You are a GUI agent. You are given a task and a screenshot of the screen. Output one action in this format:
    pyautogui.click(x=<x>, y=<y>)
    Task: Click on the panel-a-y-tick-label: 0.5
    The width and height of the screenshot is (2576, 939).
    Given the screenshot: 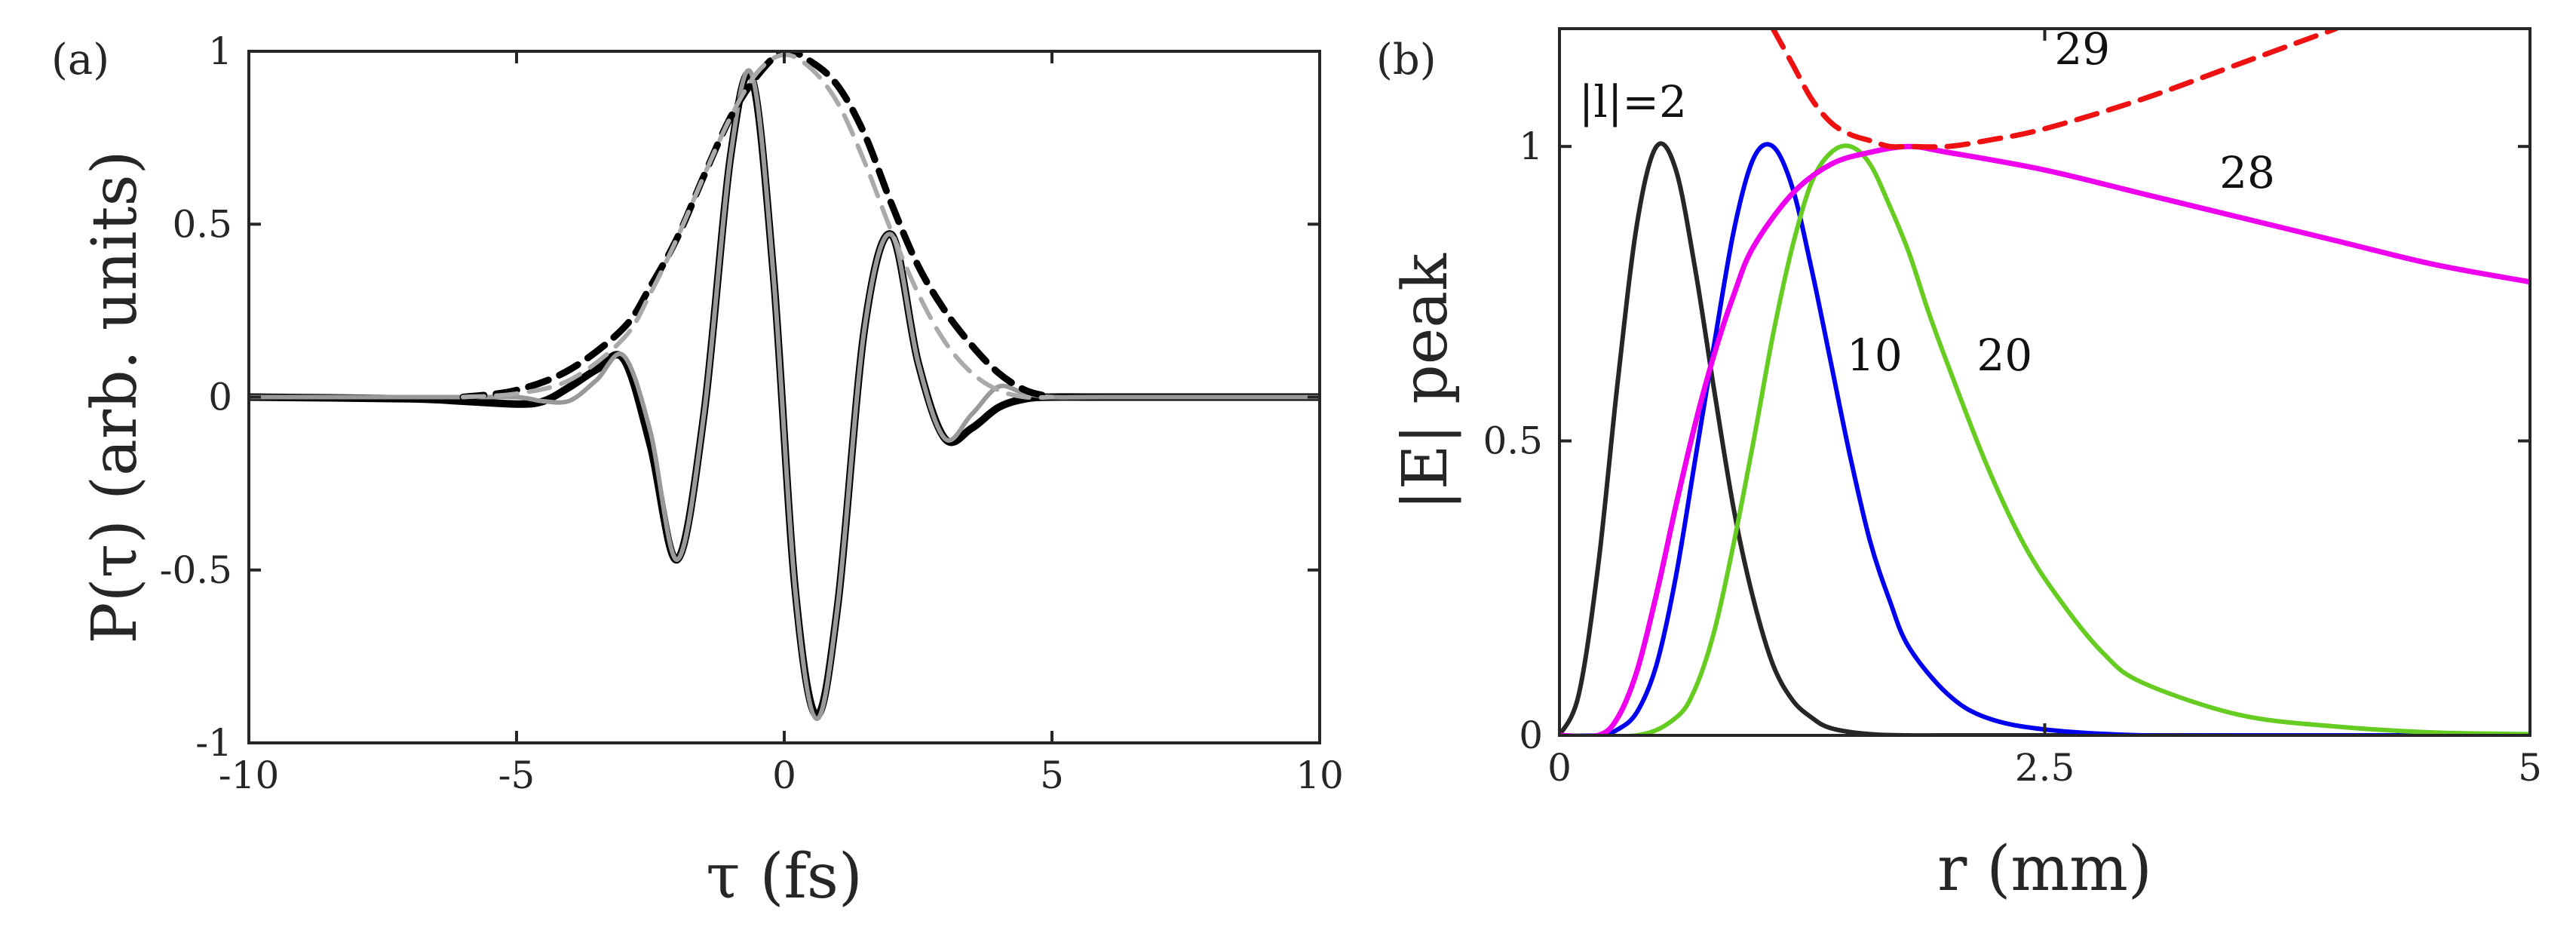 What is the action you would take?
    pyautogui.click(x=202, y=224)
    